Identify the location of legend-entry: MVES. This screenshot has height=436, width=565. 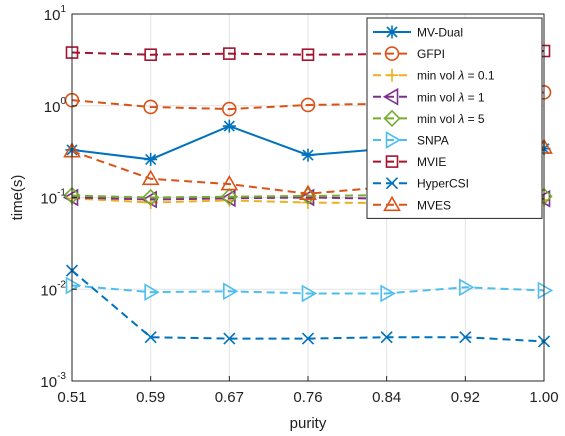
(412, 203).